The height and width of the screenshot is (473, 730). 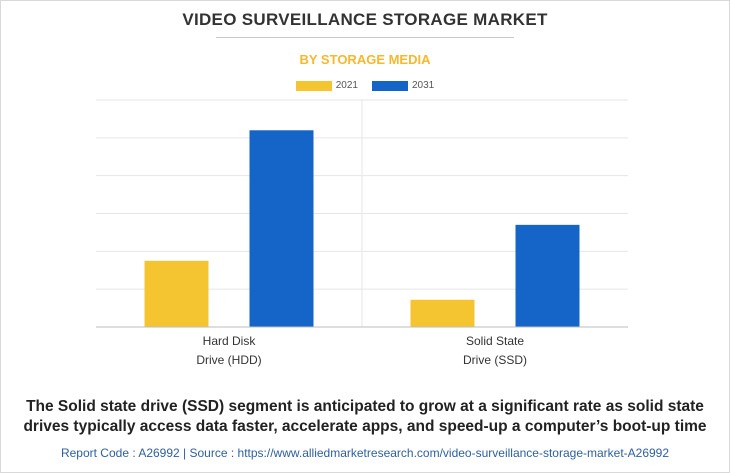 What do you see at coordinates (423, 85) in the screenshot?
I see `legend-label-2031: 2031` at bounding box center [423, 85].